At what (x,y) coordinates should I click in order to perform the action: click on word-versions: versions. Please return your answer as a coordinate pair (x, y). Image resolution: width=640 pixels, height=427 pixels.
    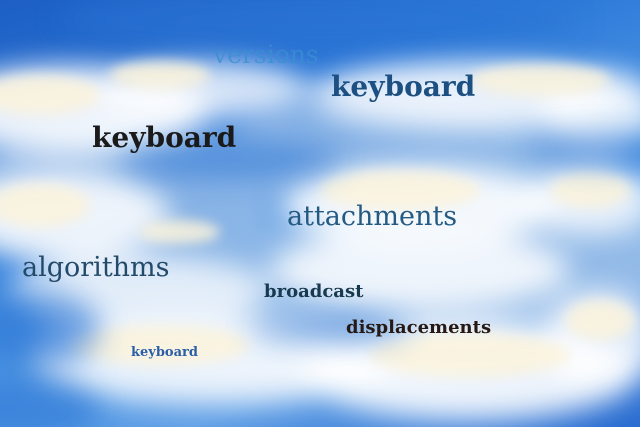
    Looking at the image, I should click on (266, 54).